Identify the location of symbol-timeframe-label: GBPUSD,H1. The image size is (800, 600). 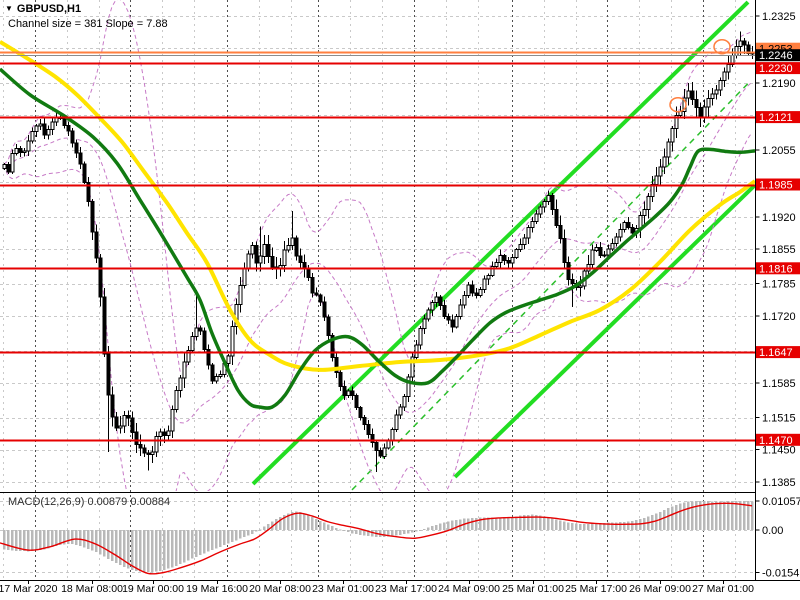
(49, 9).